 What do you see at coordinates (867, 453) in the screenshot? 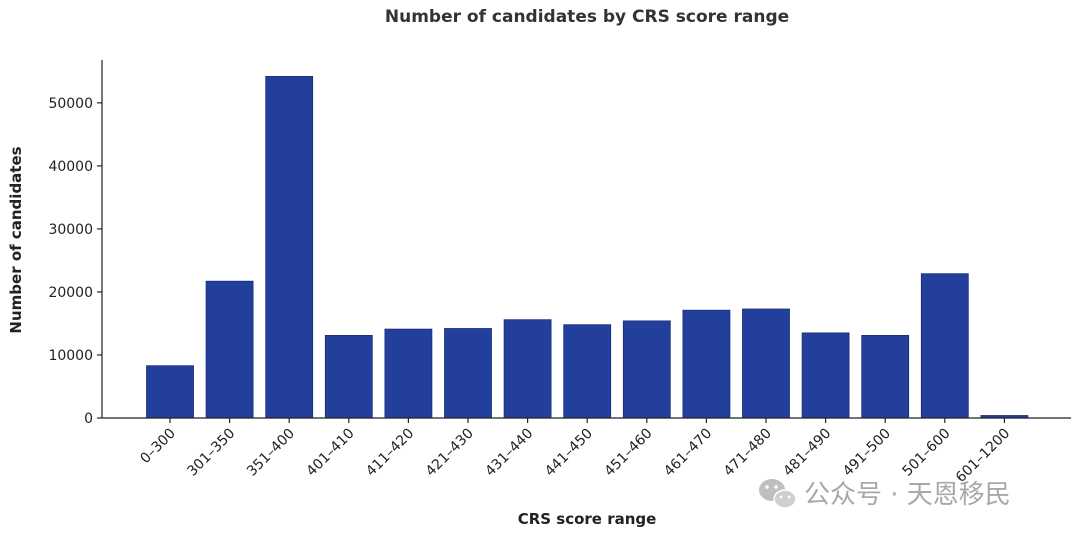
I see `x-tick-label-12: 491–500` at bounding box center [867, 453].